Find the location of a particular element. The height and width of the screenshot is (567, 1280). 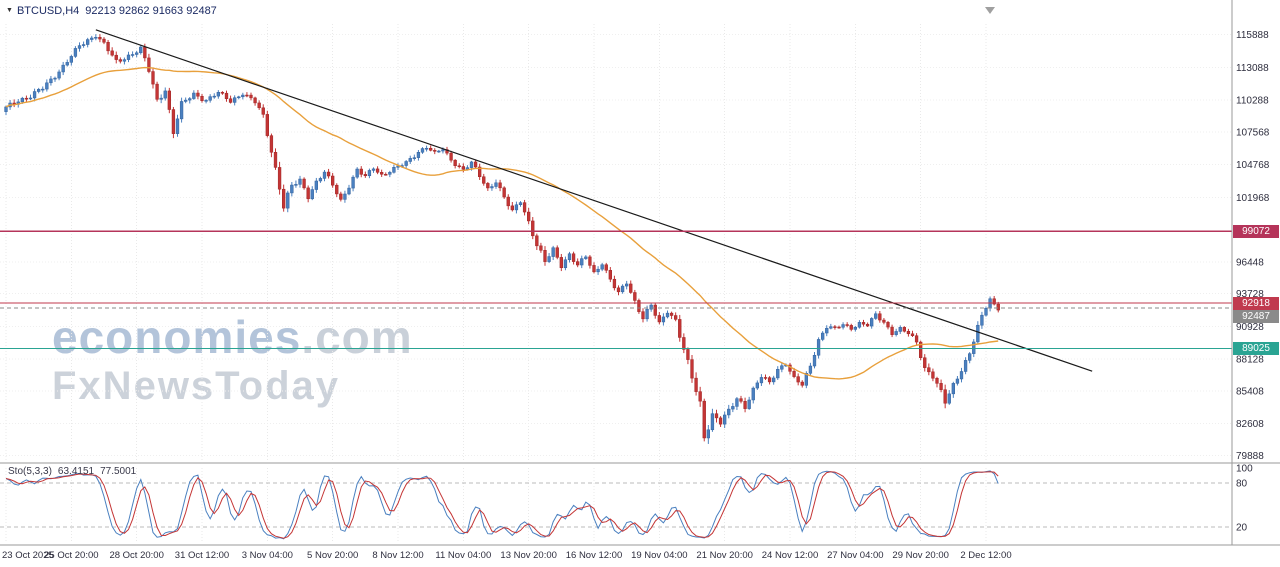

stochastic-d-line is located at coordinates (502, 505).